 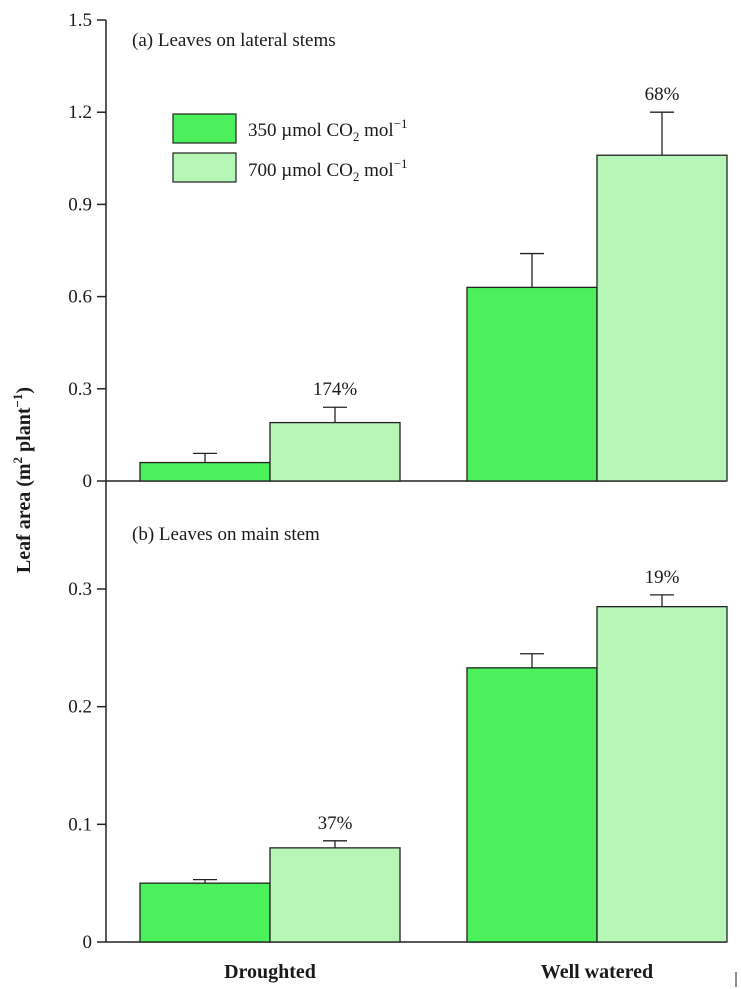 I want to click on y-tick-label-a: 0.9, so click(x=80, y=204).